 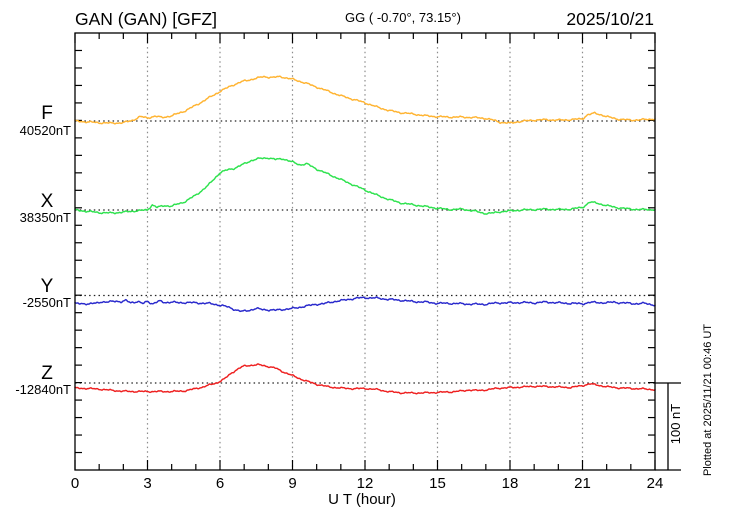 I want to click on hour-tick-label-6: 6, so click(x=220, y=483).